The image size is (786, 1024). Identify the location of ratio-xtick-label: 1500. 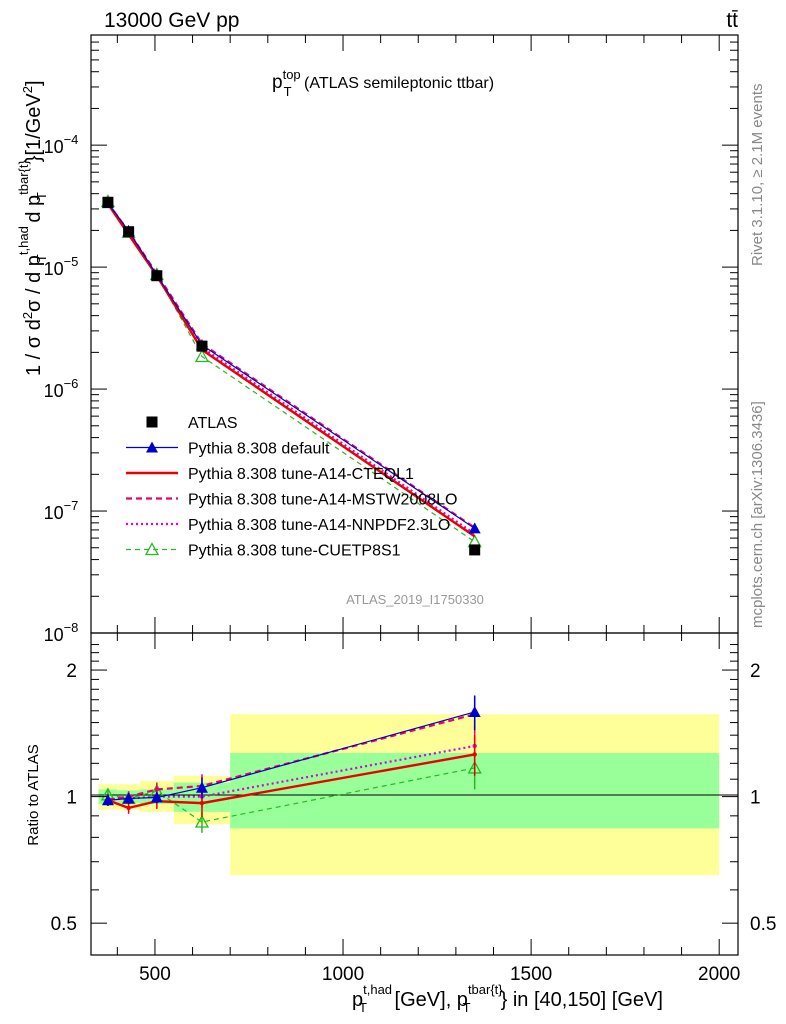
(531, 974).